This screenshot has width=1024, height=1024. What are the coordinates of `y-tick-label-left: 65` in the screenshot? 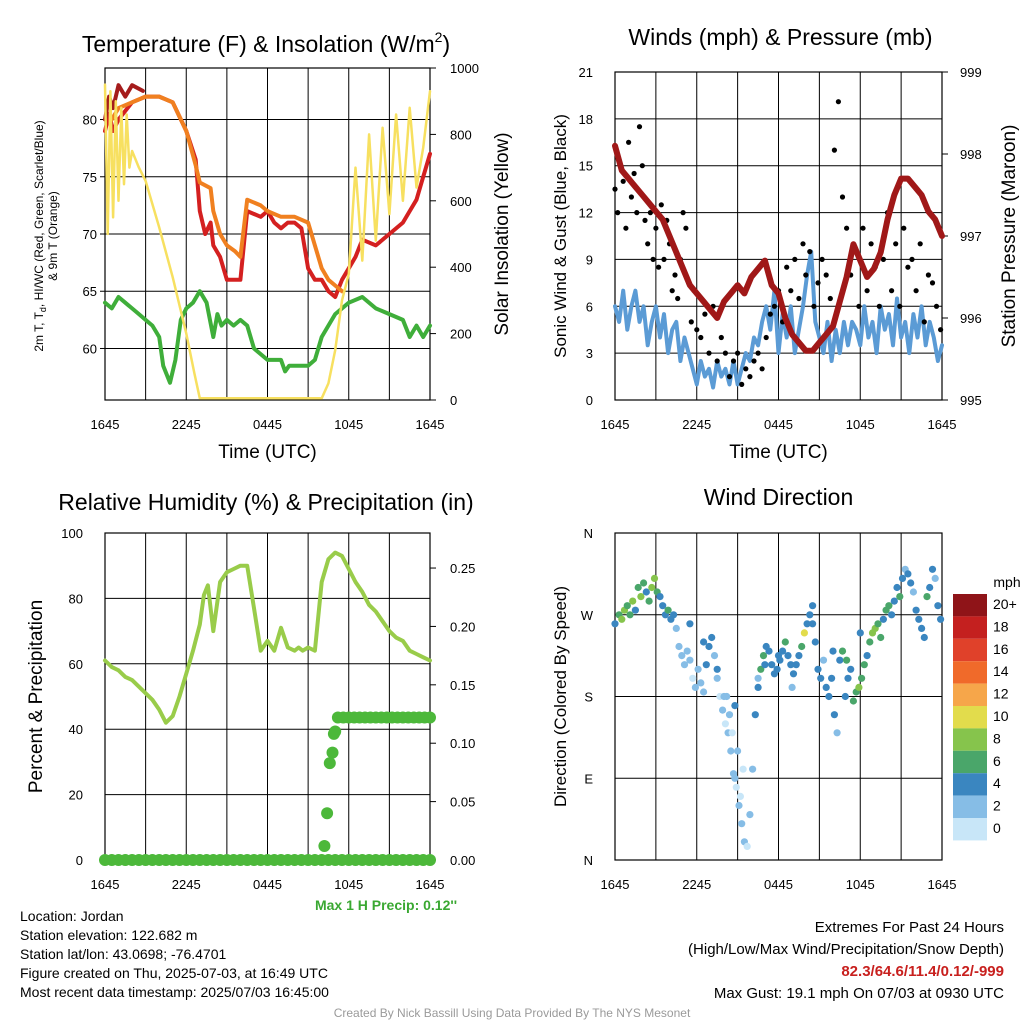 It's located at (90, 291).